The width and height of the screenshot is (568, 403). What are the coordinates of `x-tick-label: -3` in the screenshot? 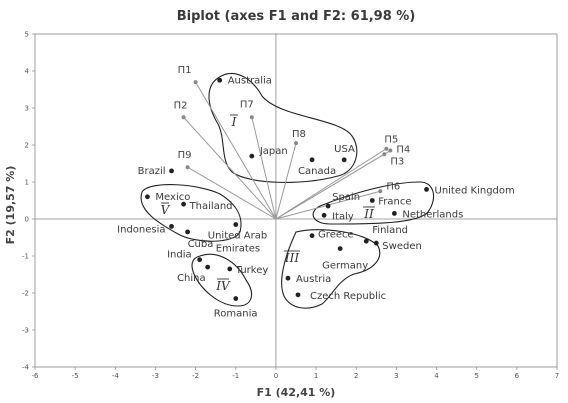 It's located at (155, 376).